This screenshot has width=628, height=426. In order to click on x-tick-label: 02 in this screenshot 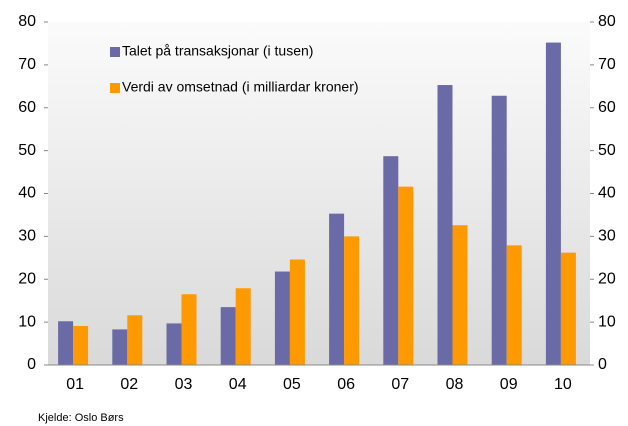, I will do `click(129, 384)`.